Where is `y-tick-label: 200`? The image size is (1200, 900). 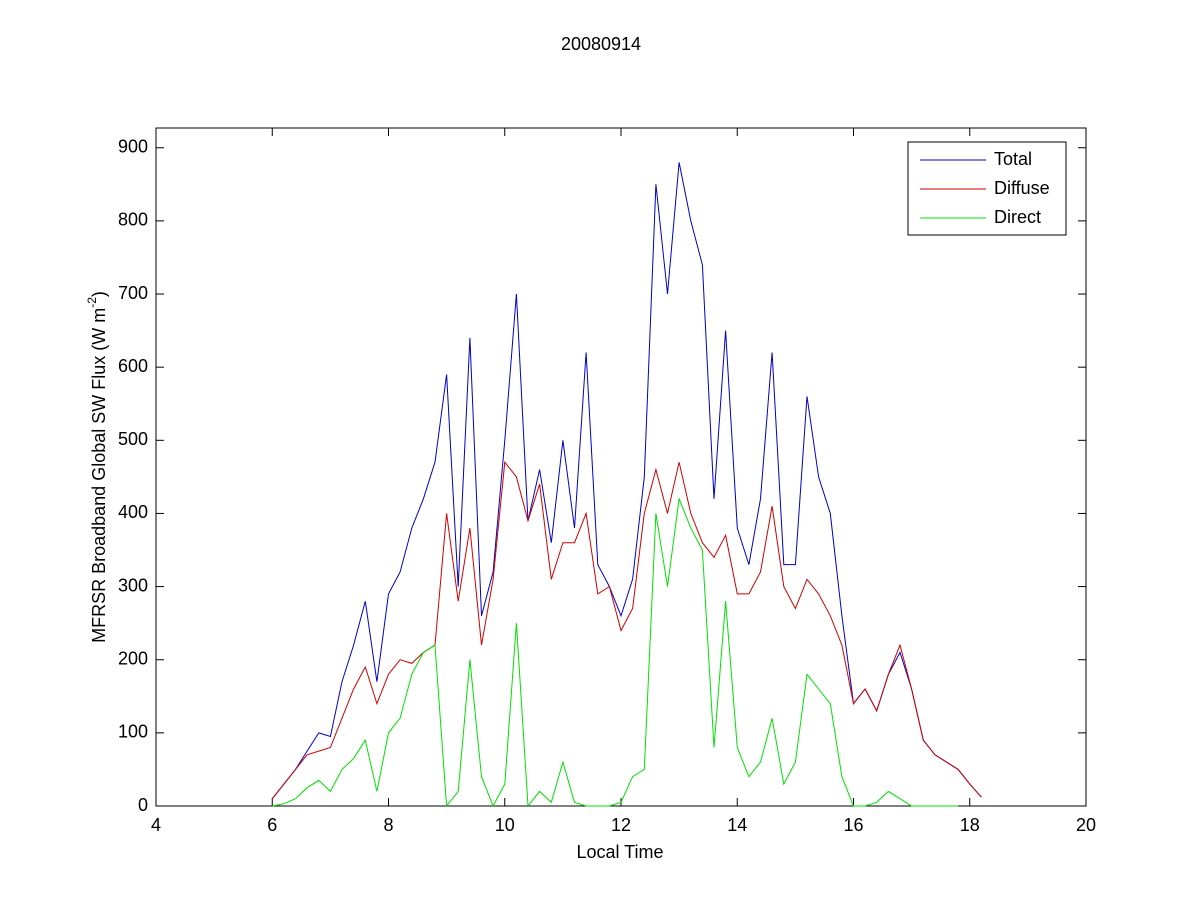
y-tick-label: 200 is located at coordinates (133, 658).